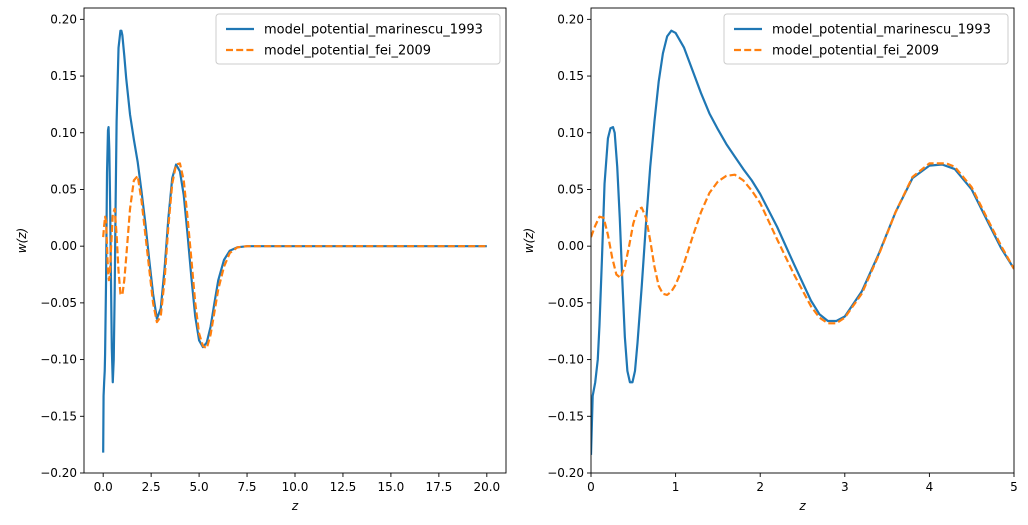 Image resolution: width=1028 pixels, height=525 pixels. What do you see at coordinates (845, 487) in the screenshot?
I see `x-tick-label: 3` at bounding box center [845, 487].